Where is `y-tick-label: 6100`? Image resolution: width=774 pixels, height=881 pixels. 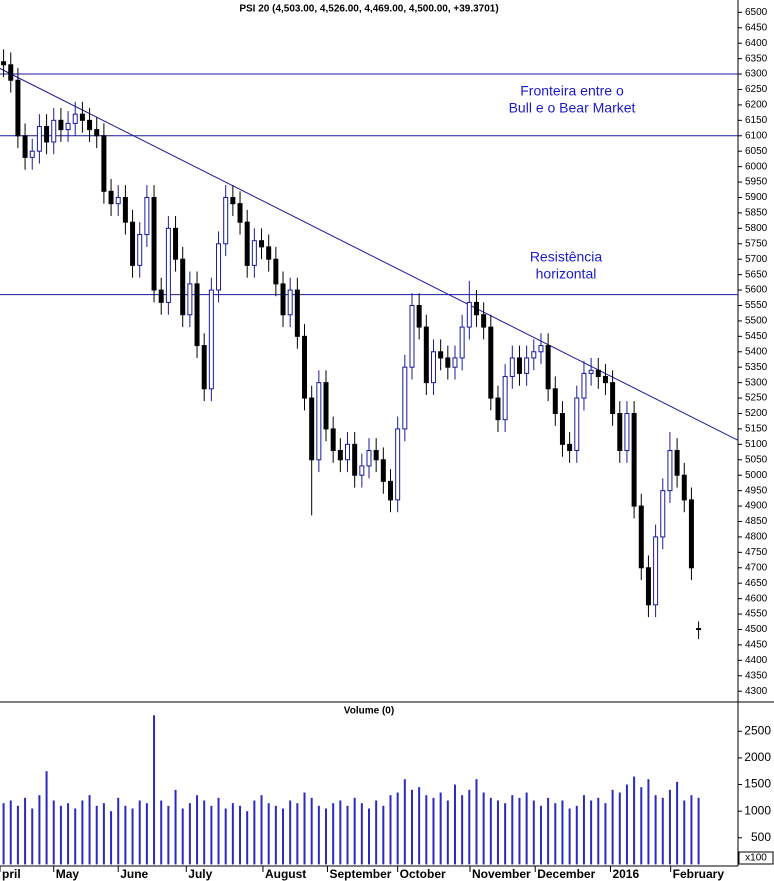
y-tick-label: 6100 is located at coordinates (756, 135).